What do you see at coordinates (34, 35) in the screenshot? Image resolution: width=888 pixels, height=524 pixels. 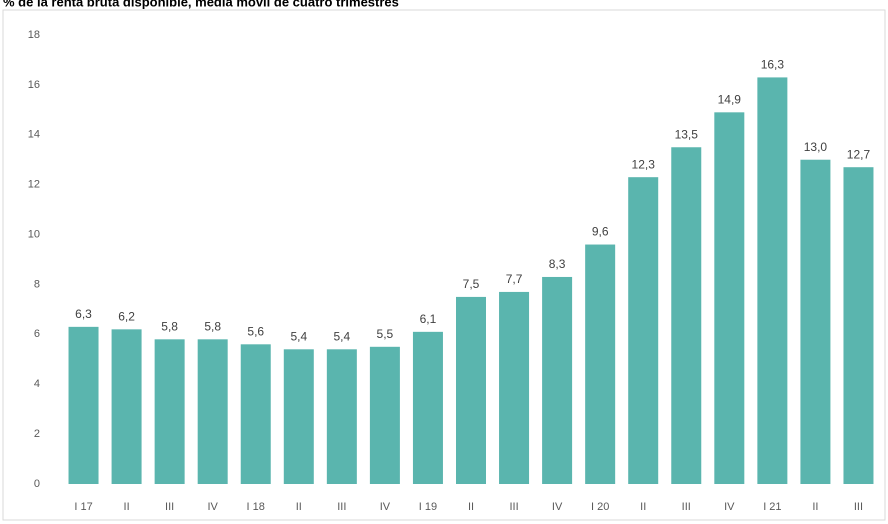 I see `y-tick-label: 18` at bounding box center [34, 35].